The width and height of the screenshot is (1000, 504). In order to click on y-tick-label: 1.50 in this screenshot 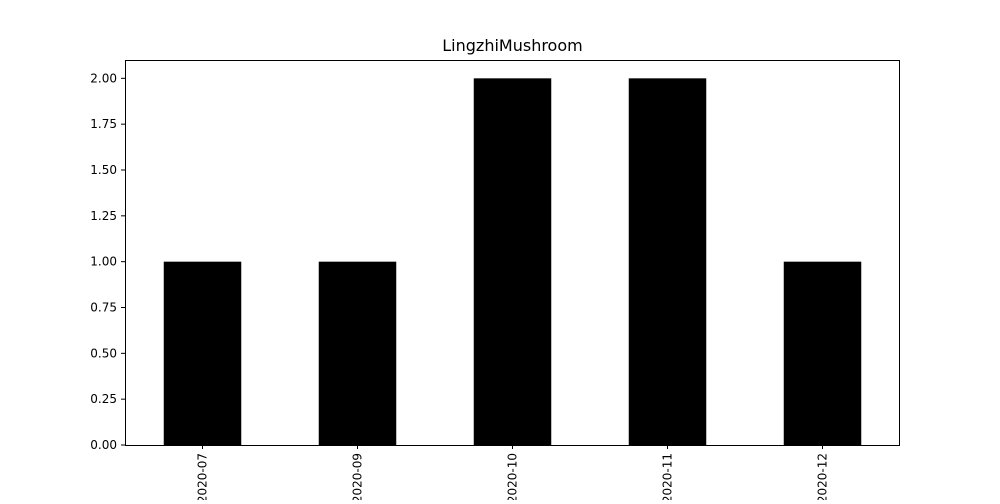, I will do `click(103, 170)`.